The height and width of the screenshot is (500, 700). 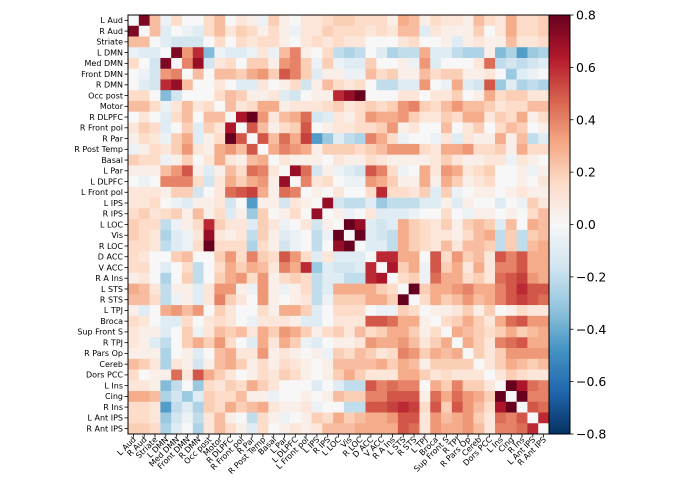 I want to click on y-tick-label: L DLPFC, so click(x=106, y=181).